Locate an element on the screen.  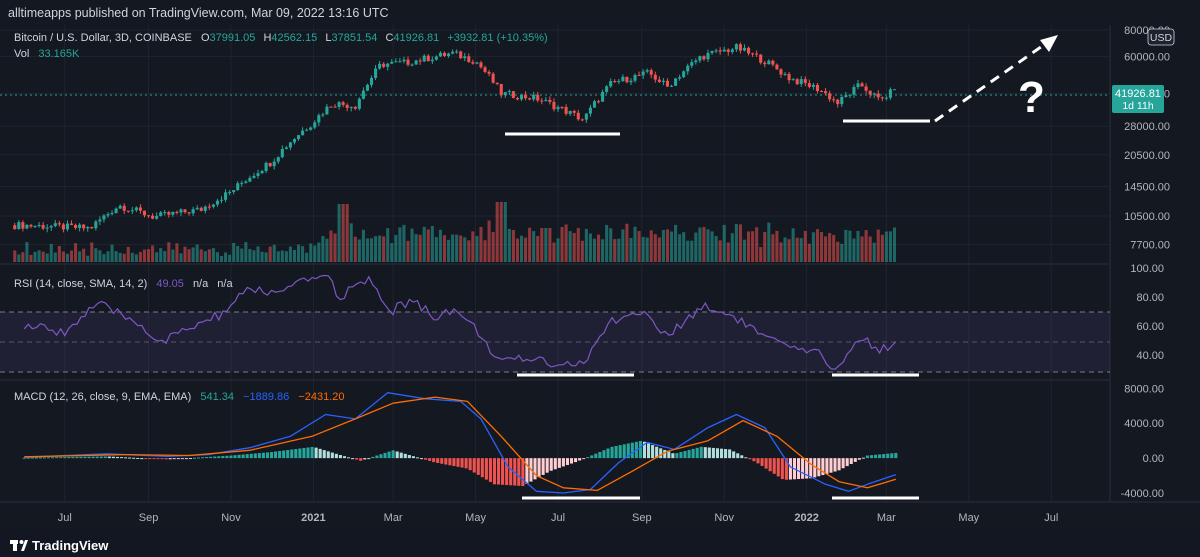
macd-label: MACD (12, 26, close, 9, EMA, EMA) is located at coordinates (102, 397).